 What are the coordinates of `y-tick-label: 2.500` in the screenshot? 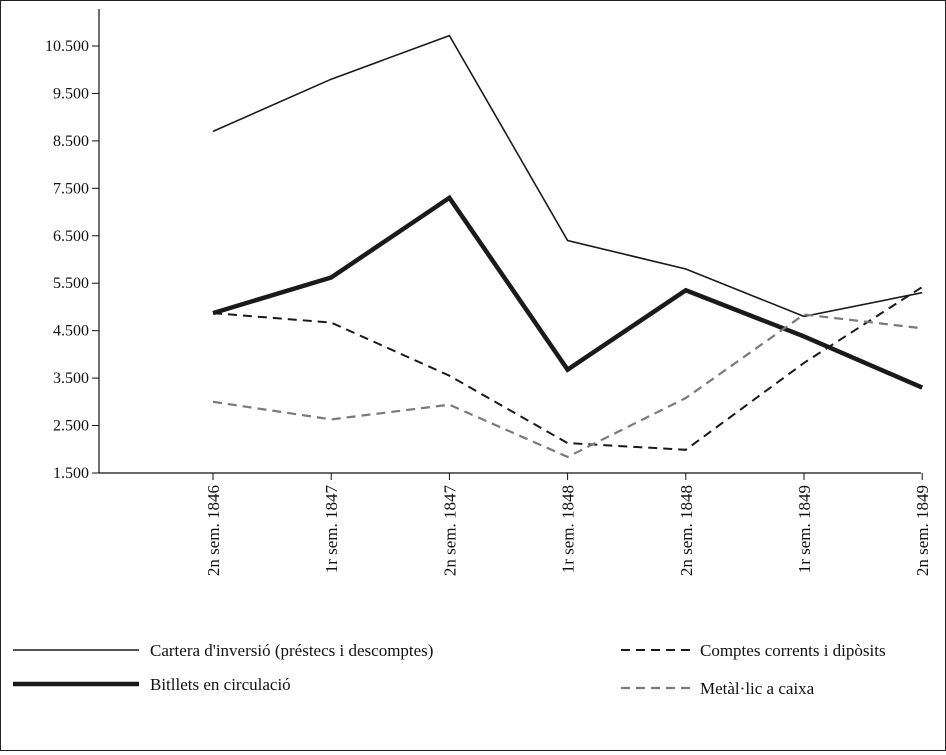 It's located at (71, 426).